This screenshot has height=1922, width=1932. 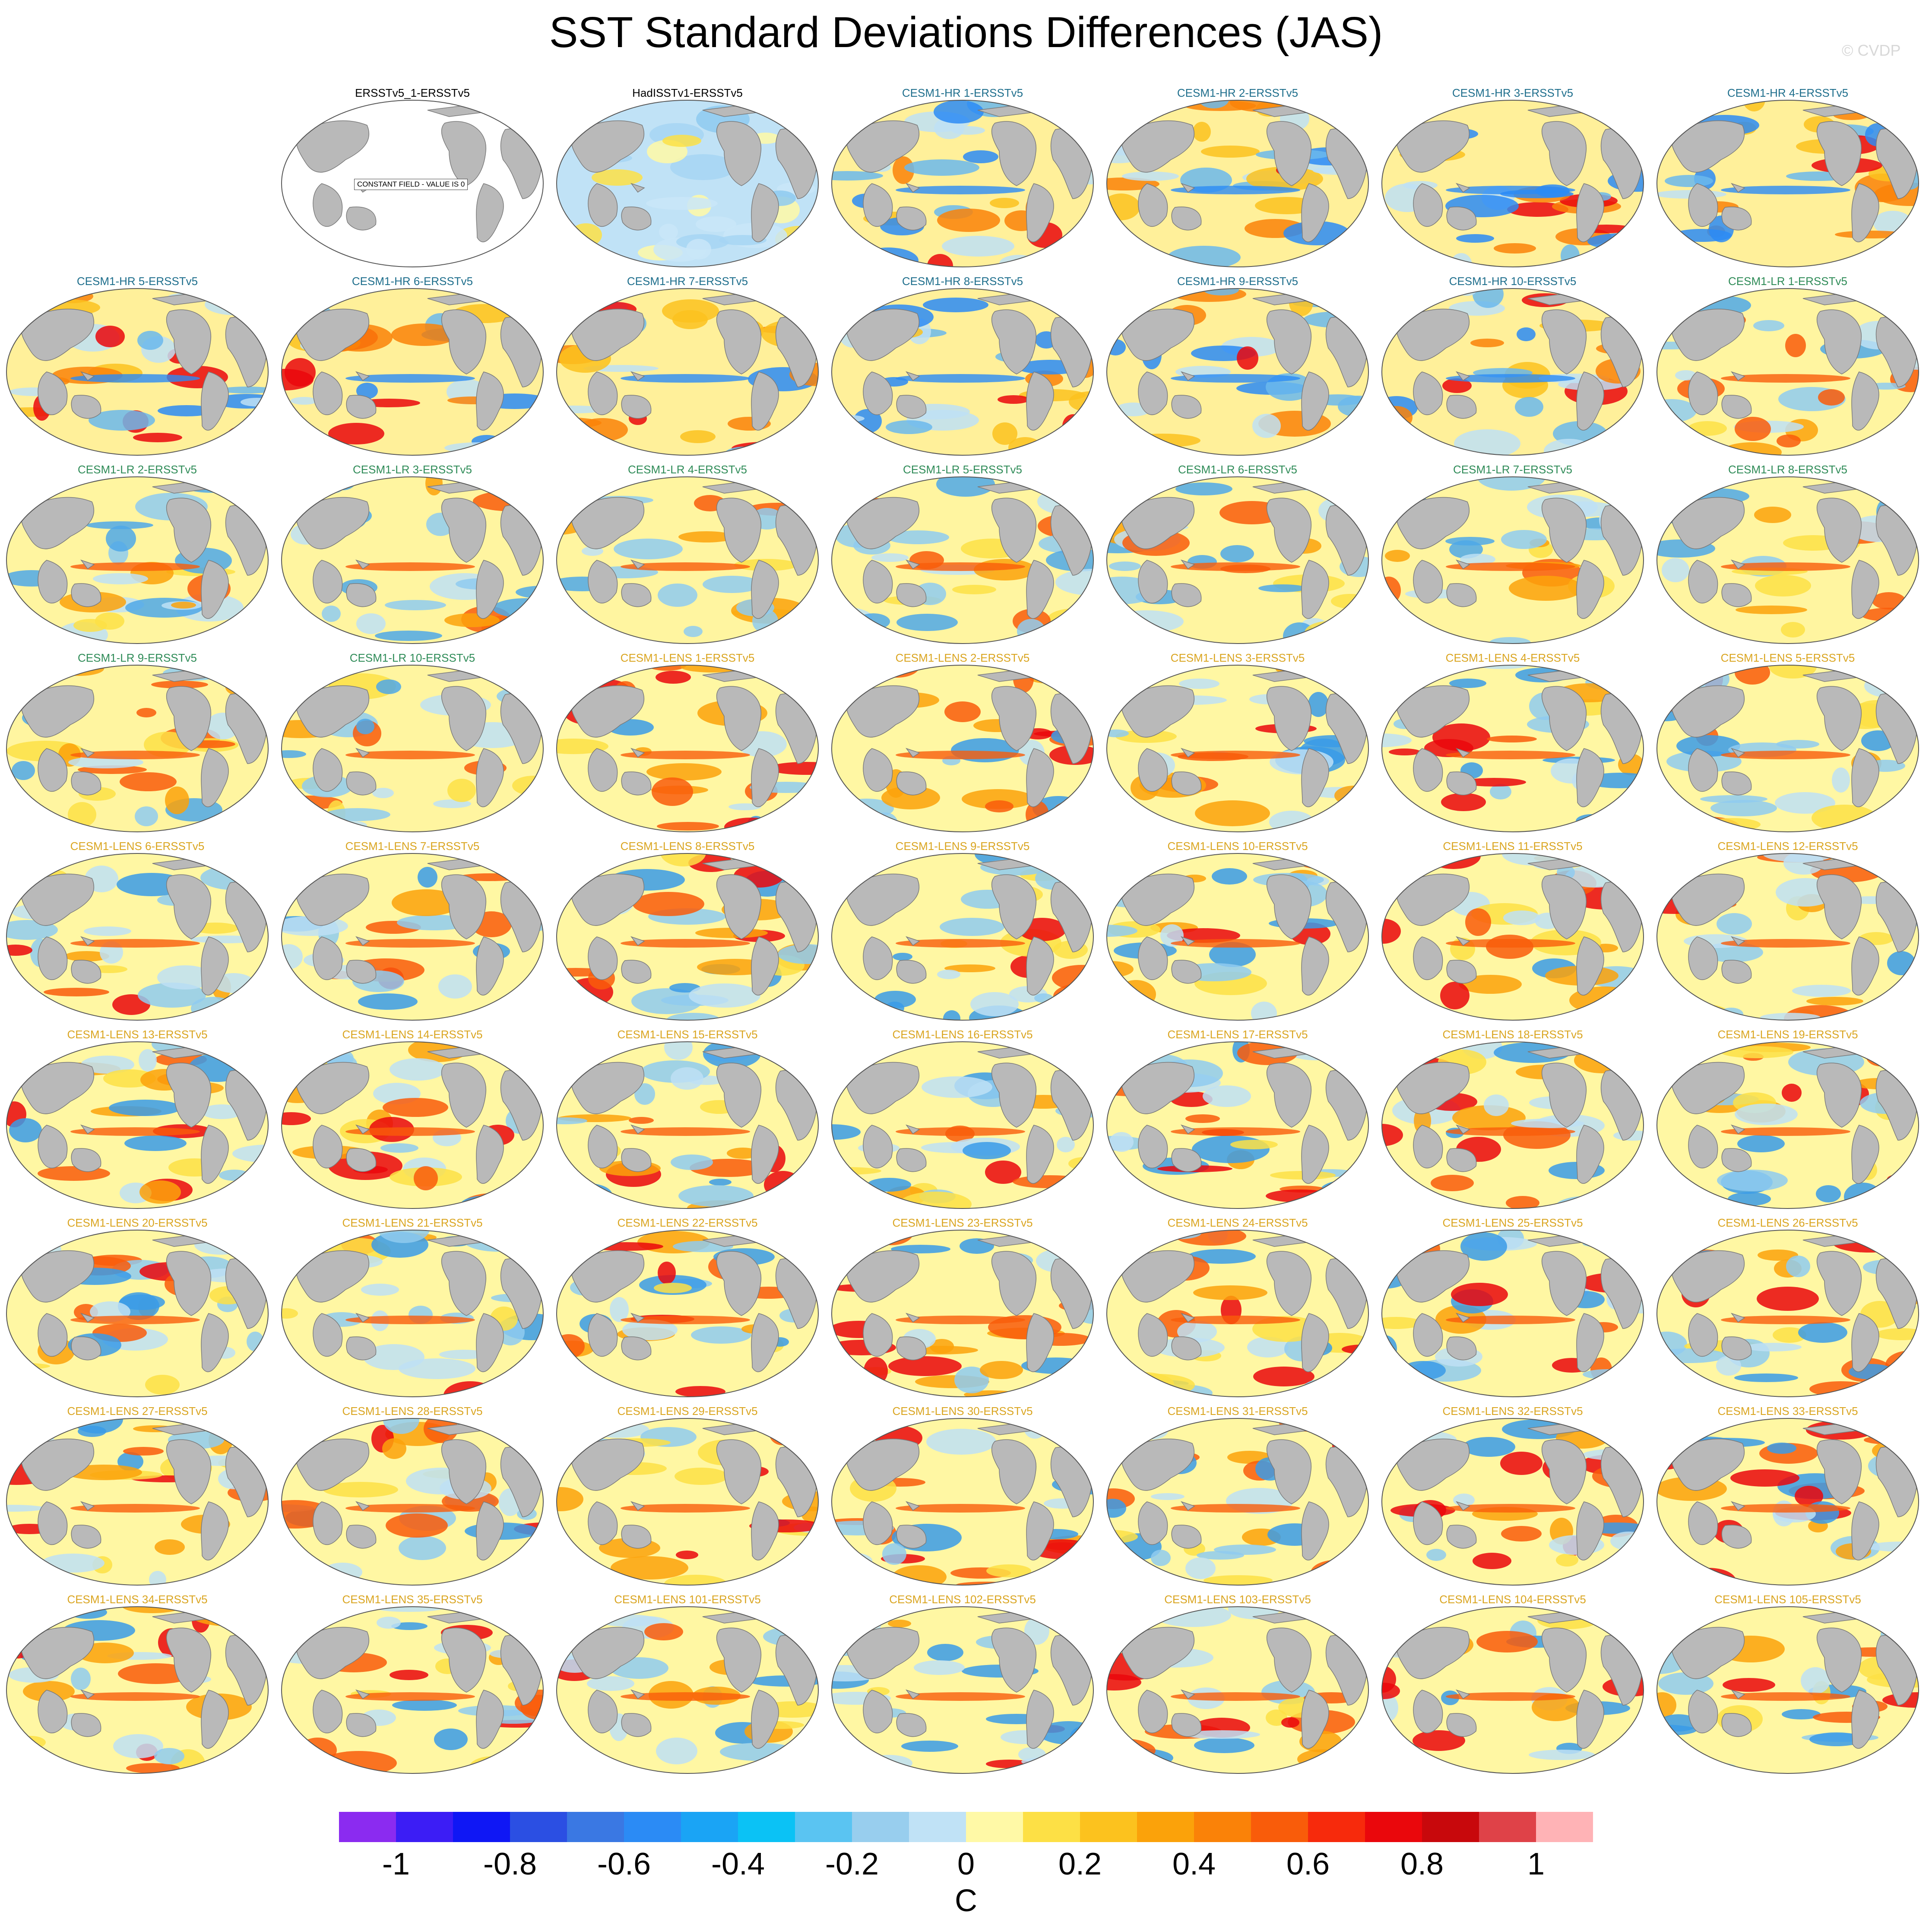 I want to click on map-panel: CESM1-LENS 20-ERSSTv5, so click(x=137, y=1309).